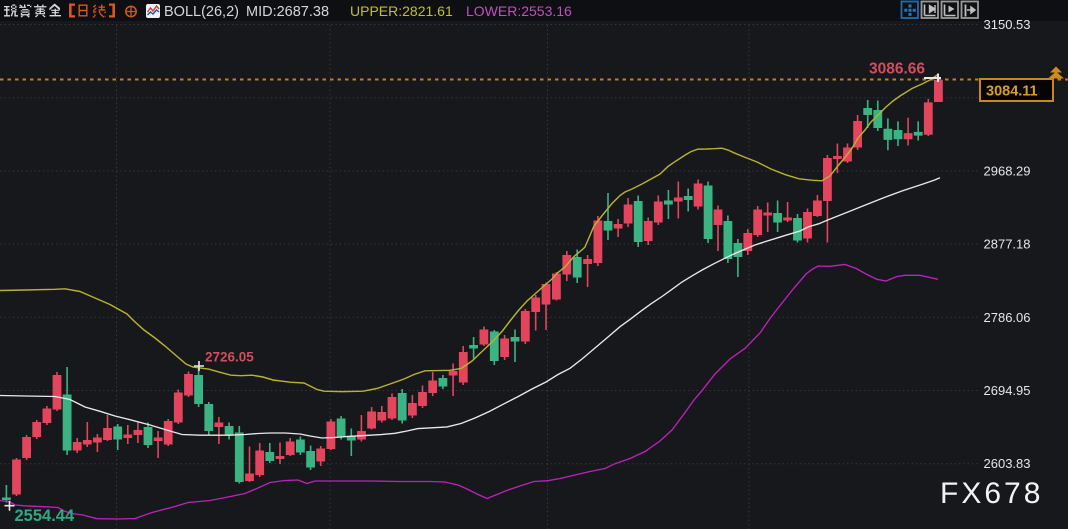 This screenshot has width=1068, height=529. Describe the element at coordinates (1007, 24) in the screenshot. I see `svg-text: 3150.53` at that location.